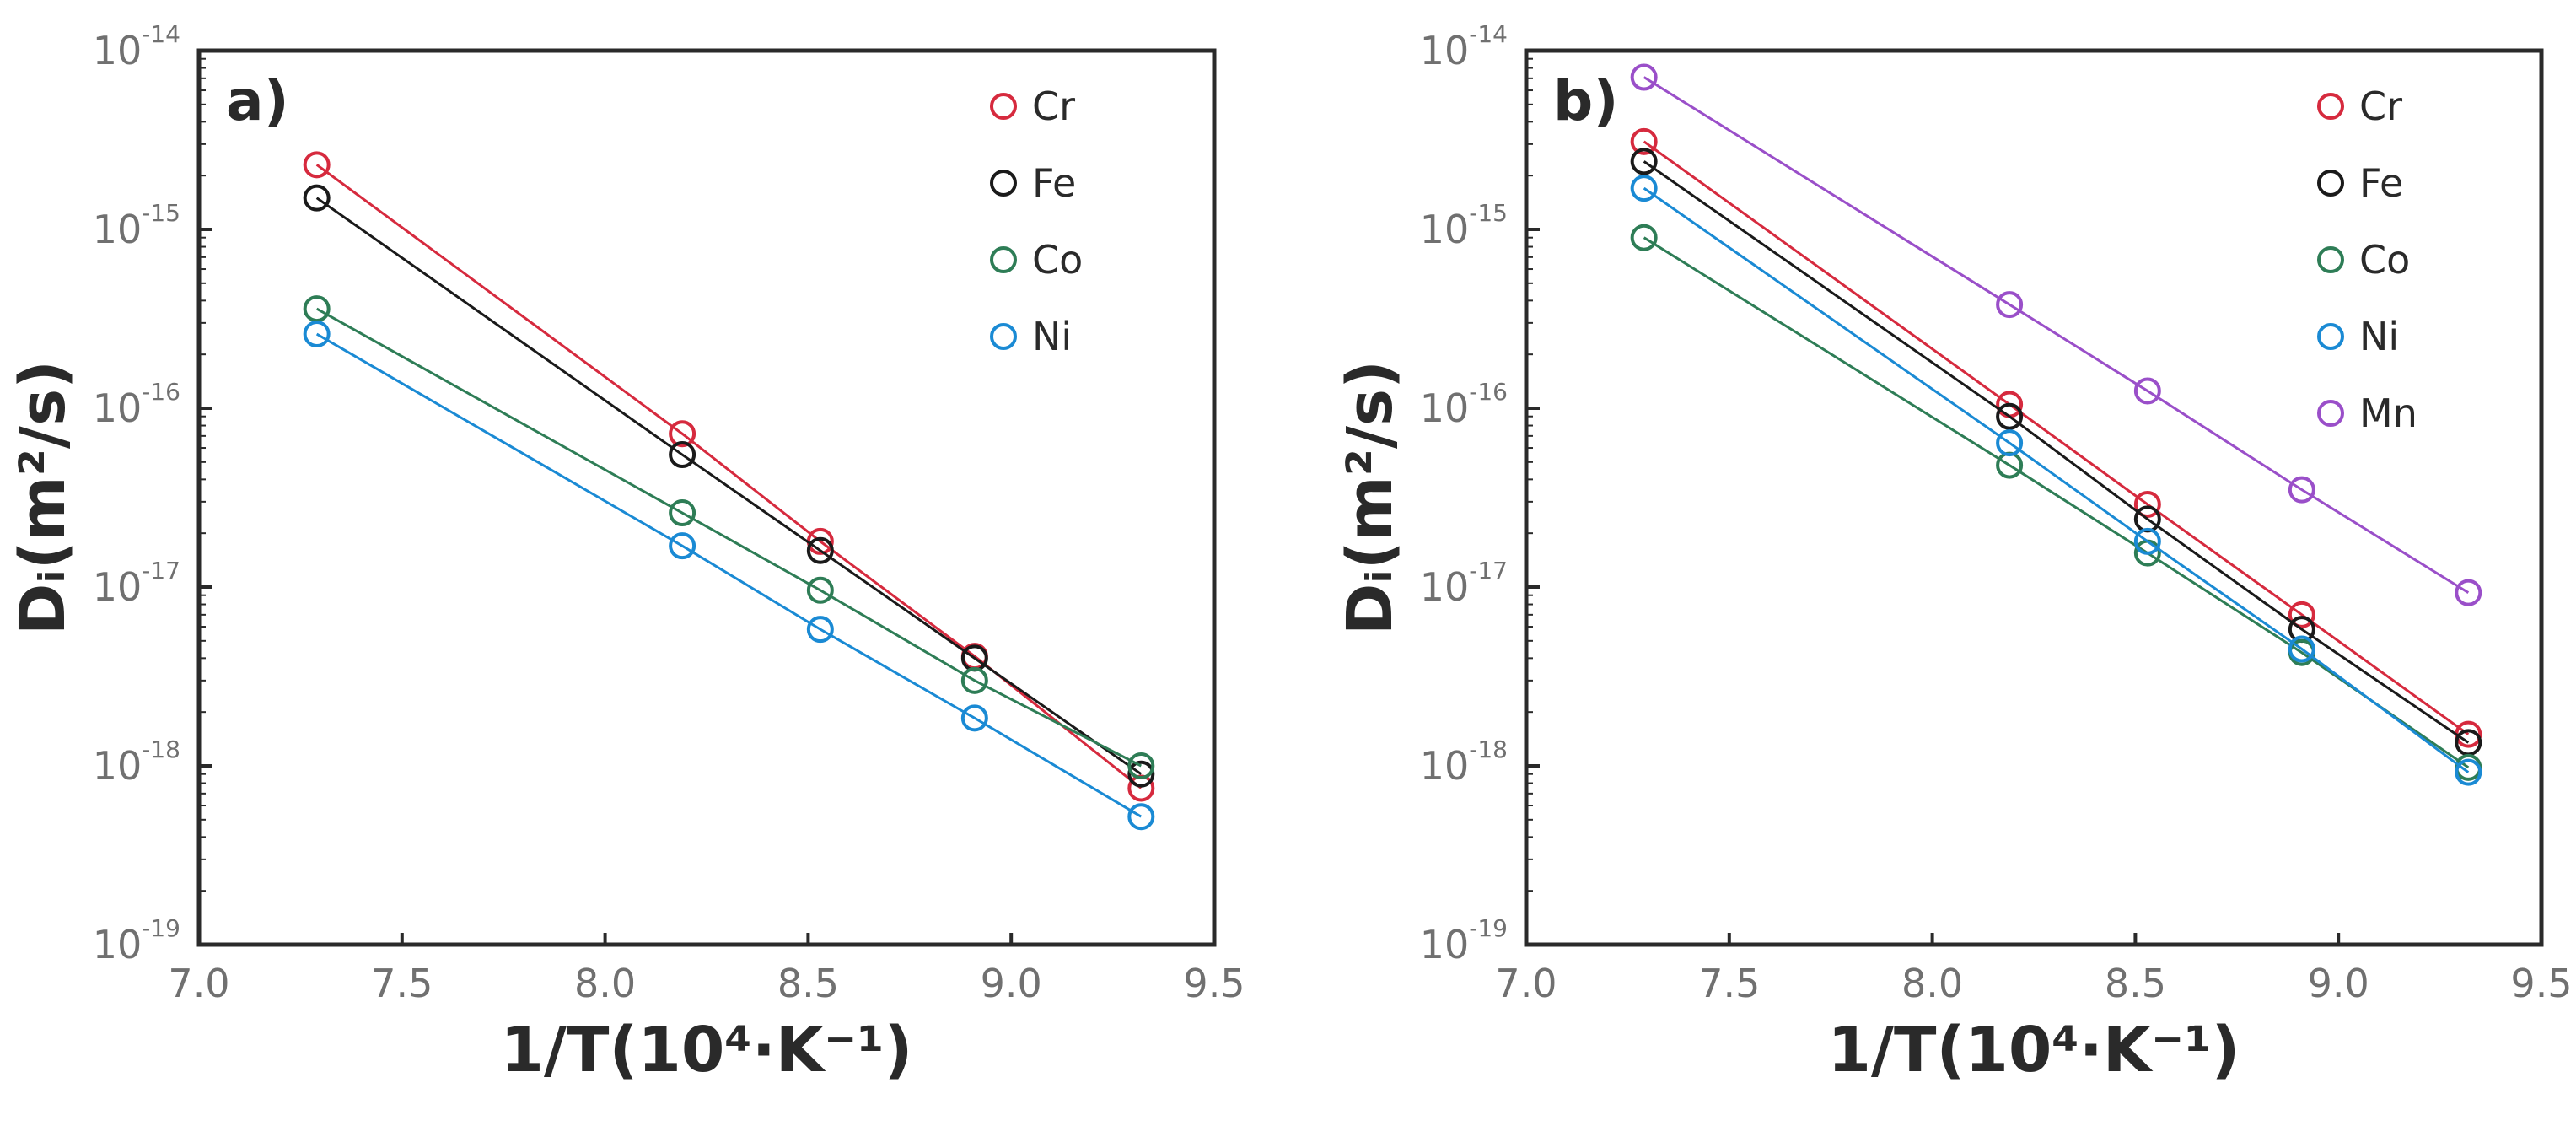 Image resolution: width=2576 pixels, height=1126 pixels. What do you see at coordinates (1003, 107) in the screenshot?
I see `panel-a-legend-marker-cr` at bounding box center [1003, 107].